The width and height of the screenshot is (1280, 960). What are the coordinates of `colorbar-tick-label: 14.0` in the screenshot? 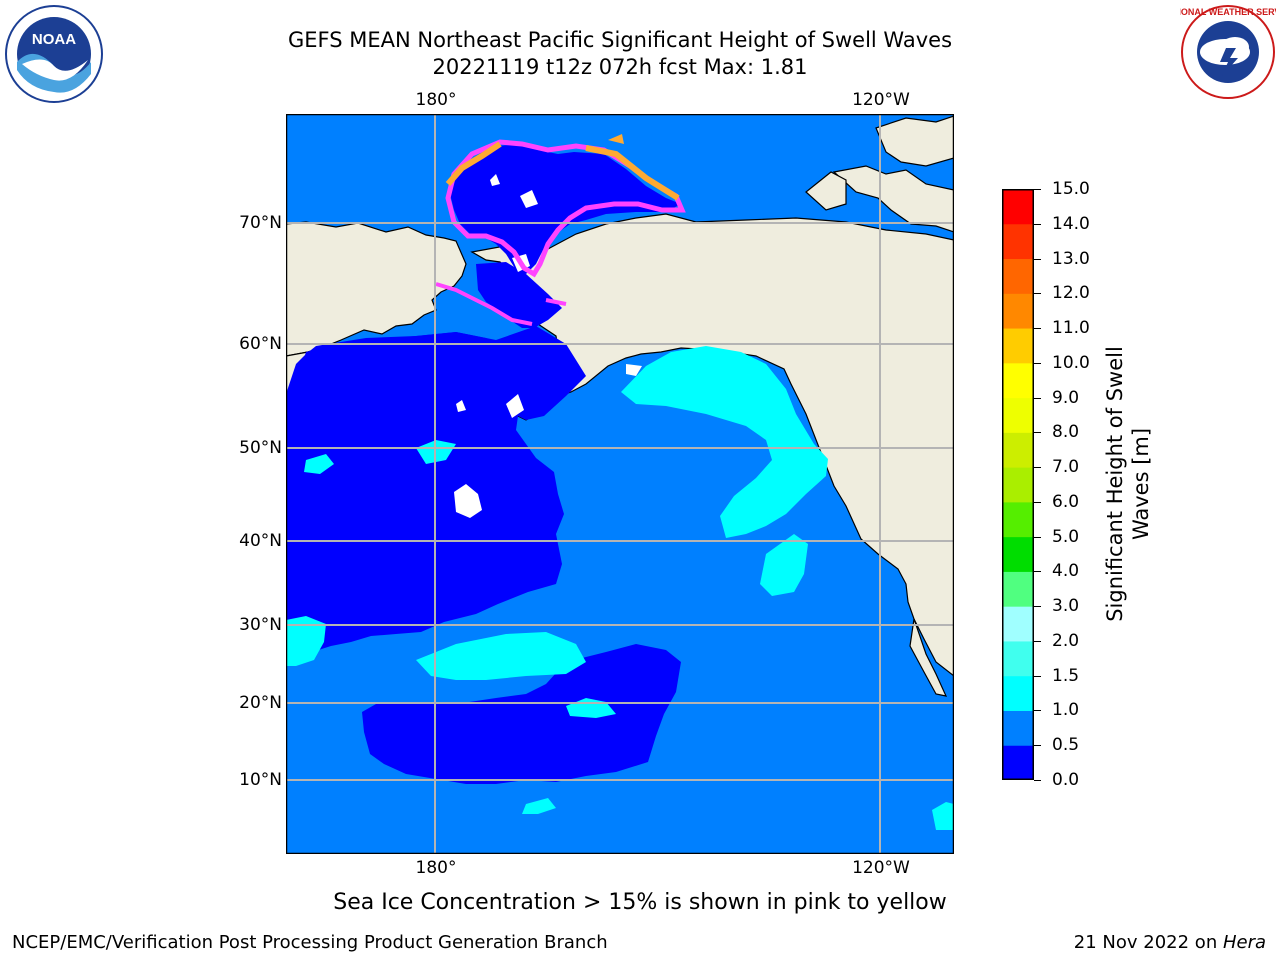 It's located at (1071, 223).